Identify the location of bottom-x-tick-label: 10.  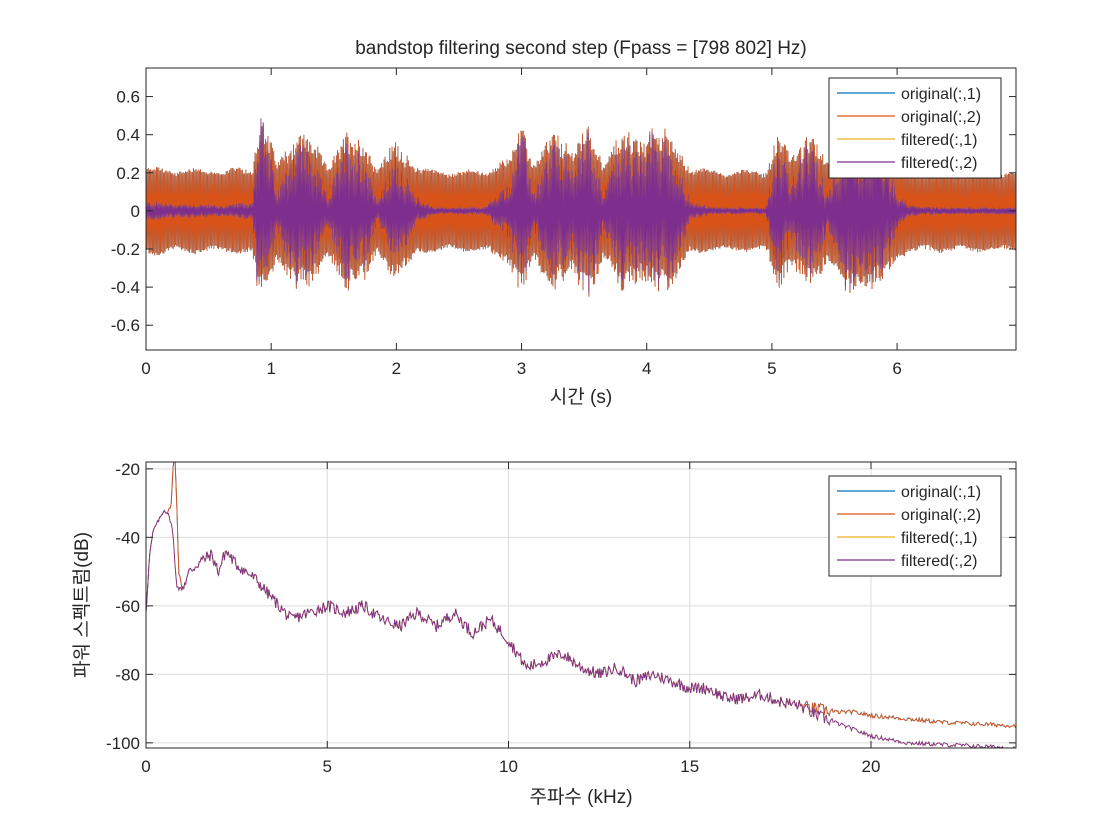
(508, 766).